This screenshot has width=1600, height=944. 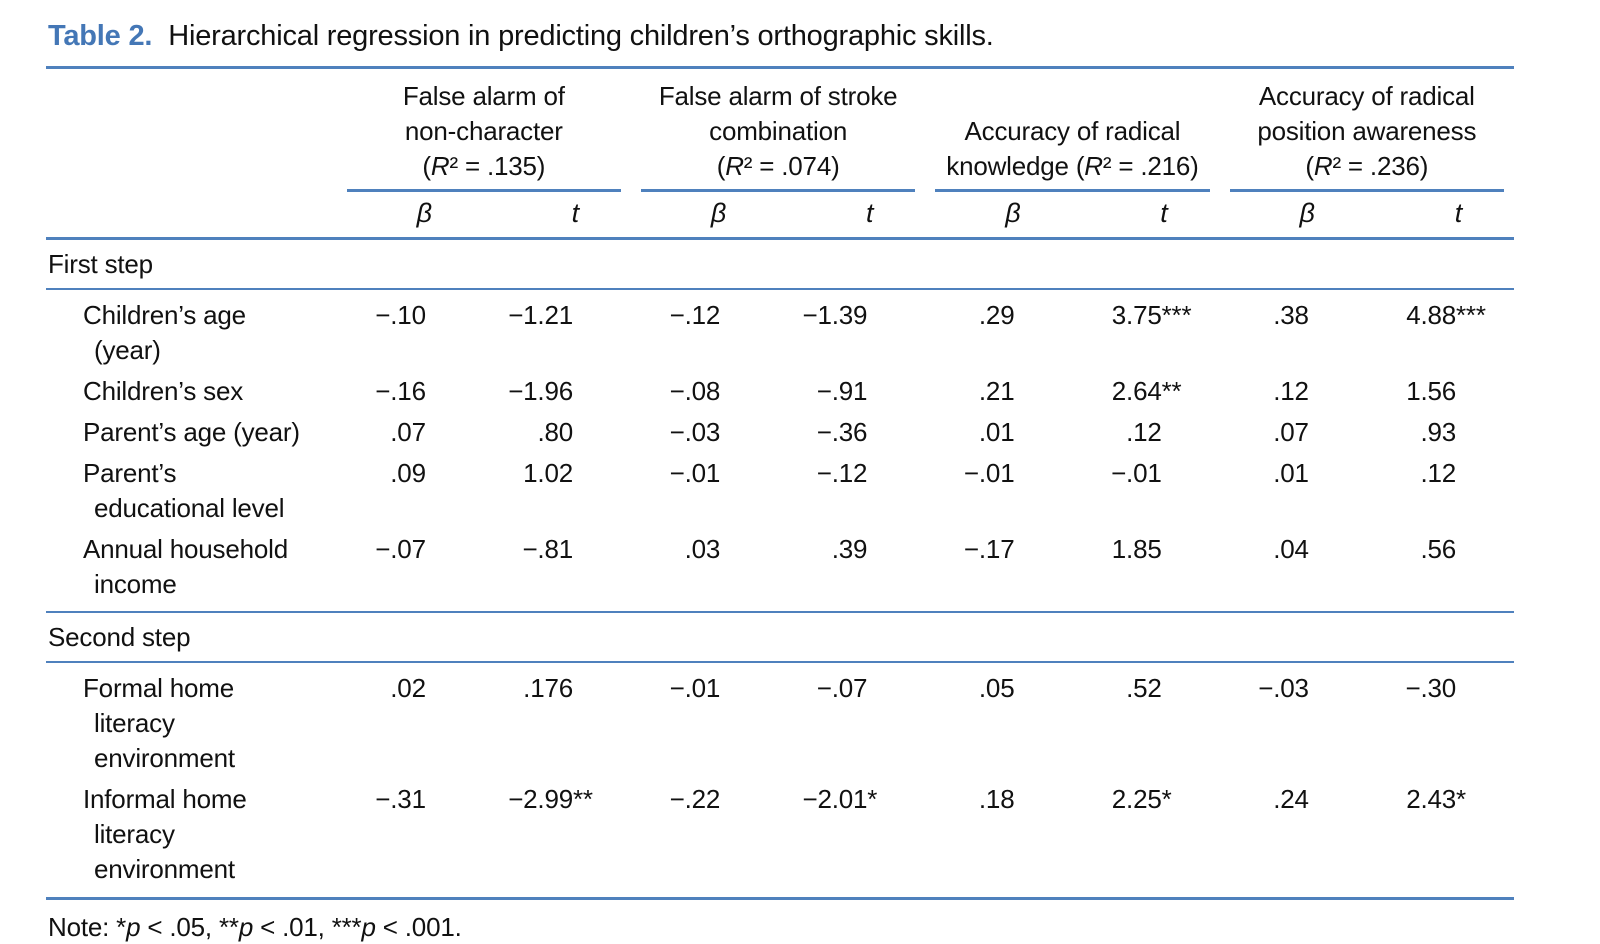 I want to click on cell-t3: .12, so click(x=1144, y=432).